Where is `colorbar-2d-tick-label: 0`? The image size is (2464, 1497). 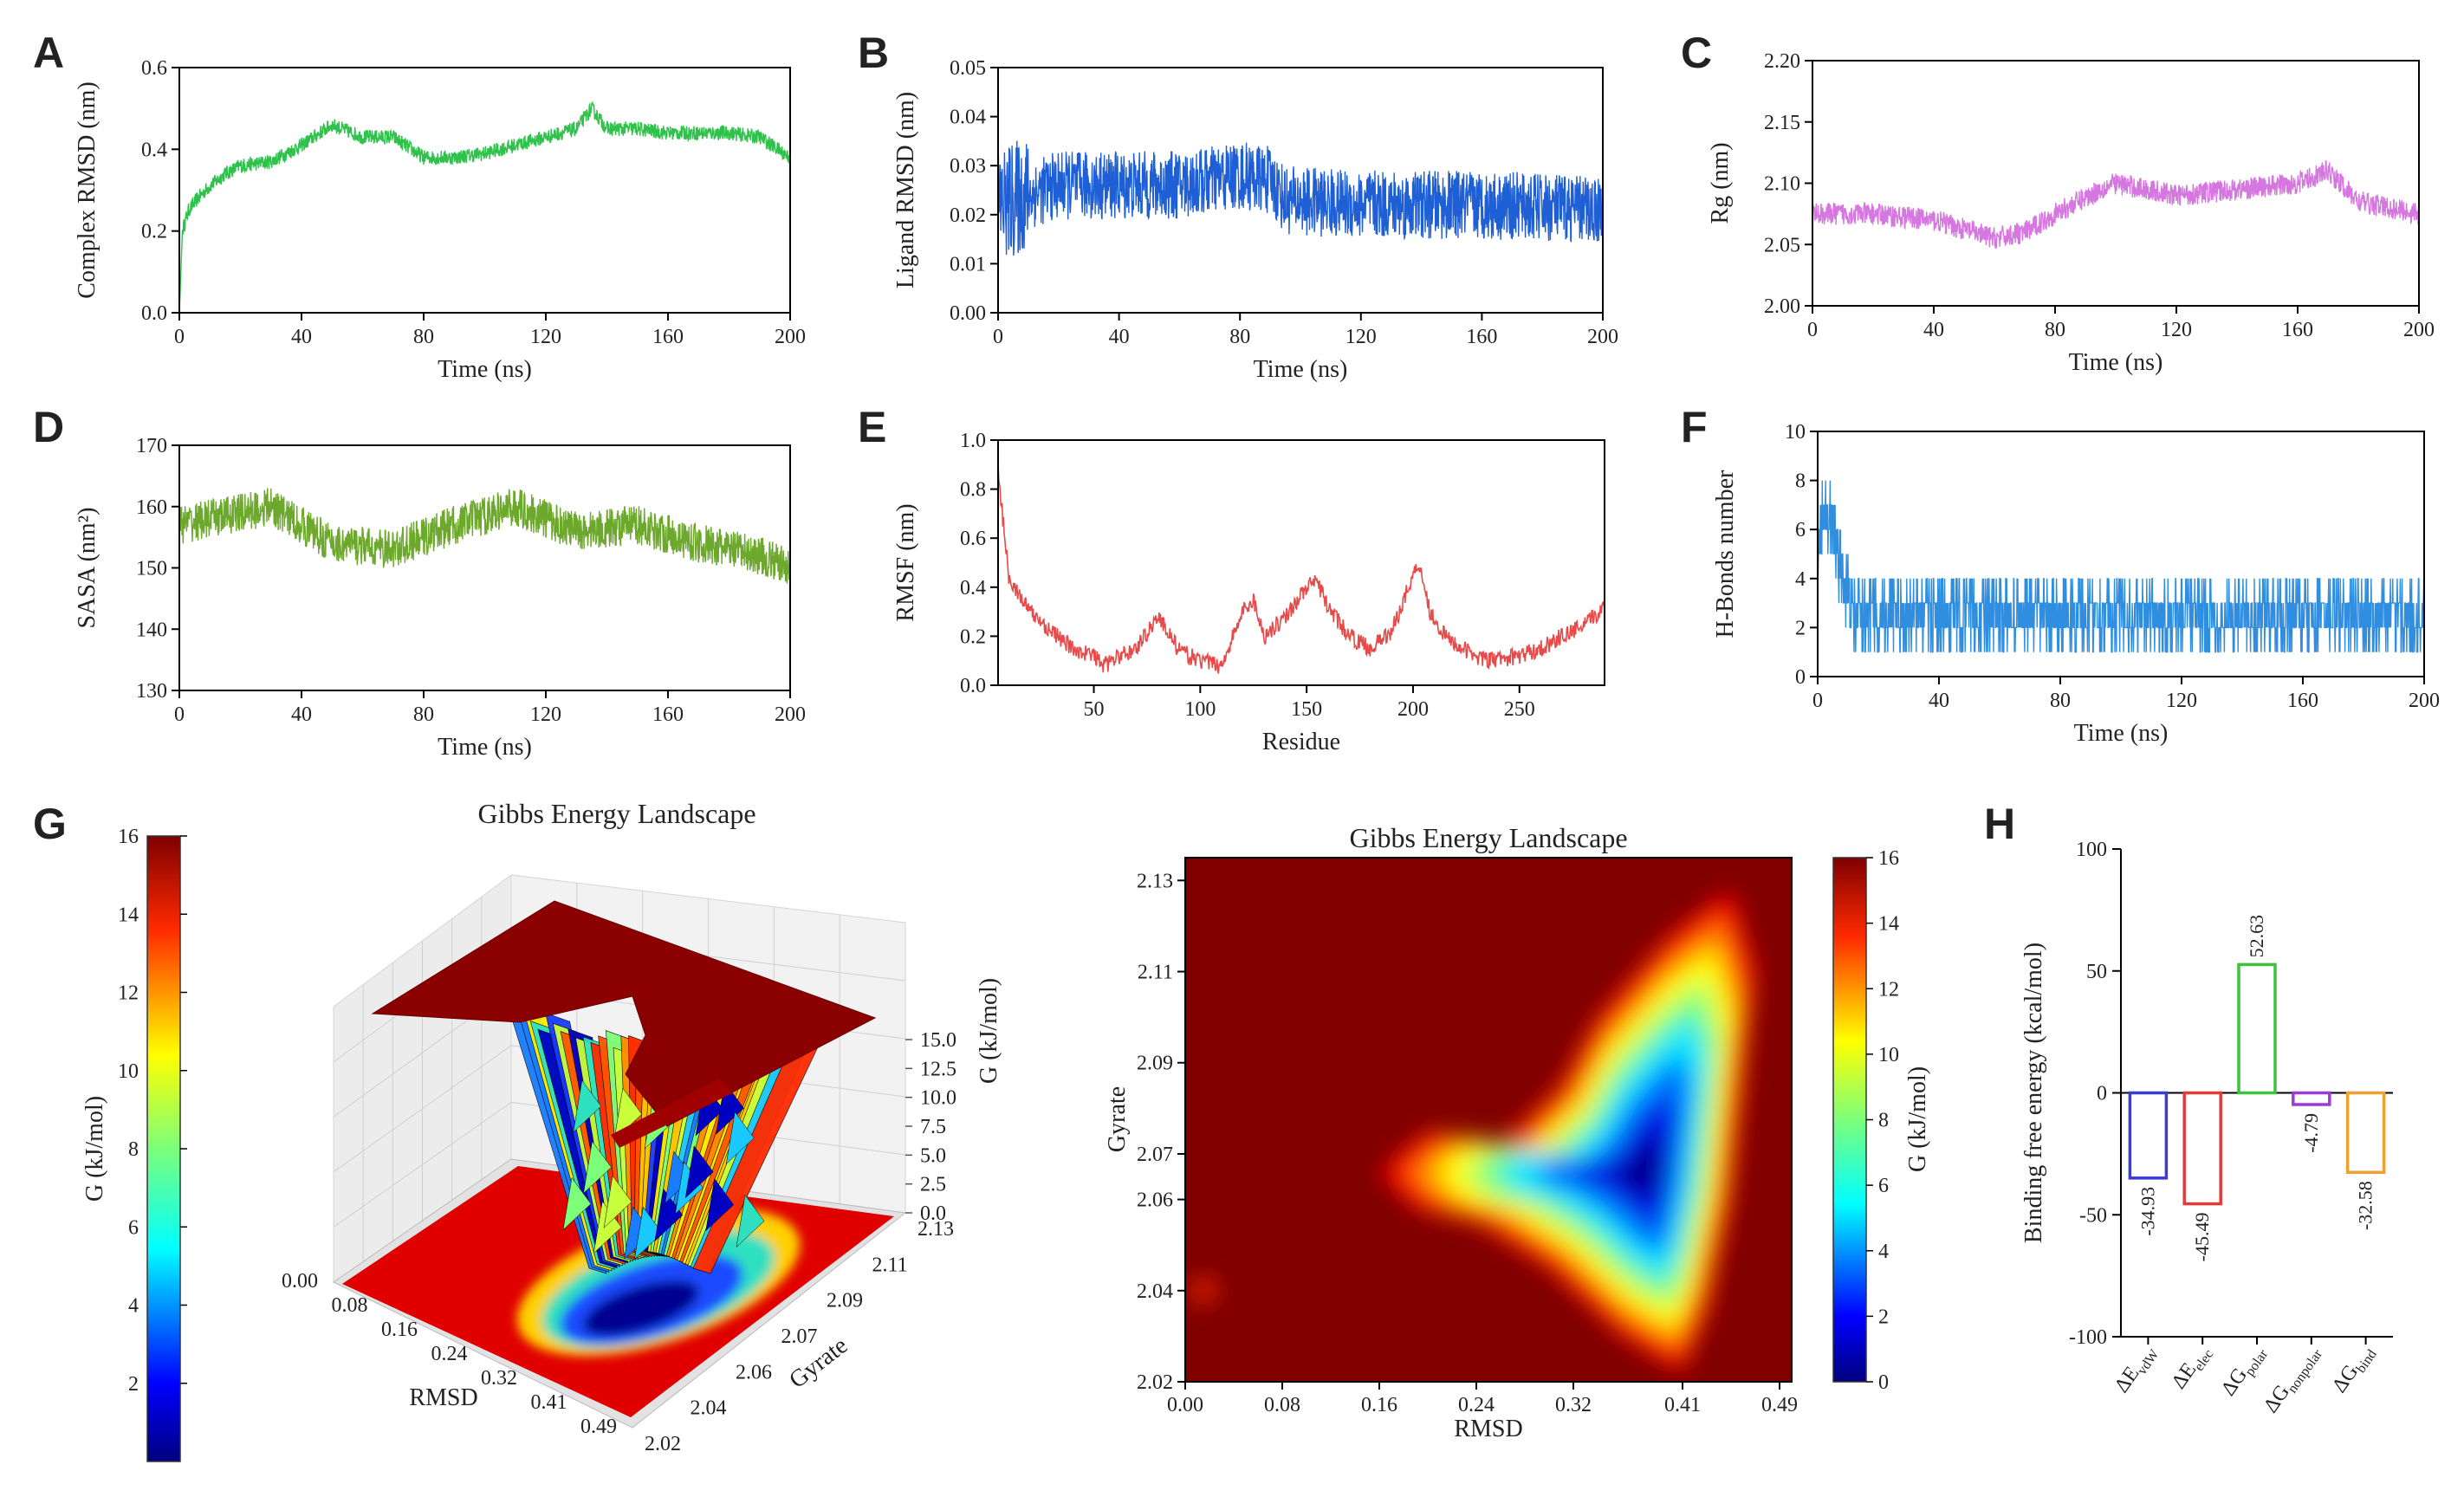
colorbar-2d-tick-label: 0 is located at coordinates (1884, 1382).